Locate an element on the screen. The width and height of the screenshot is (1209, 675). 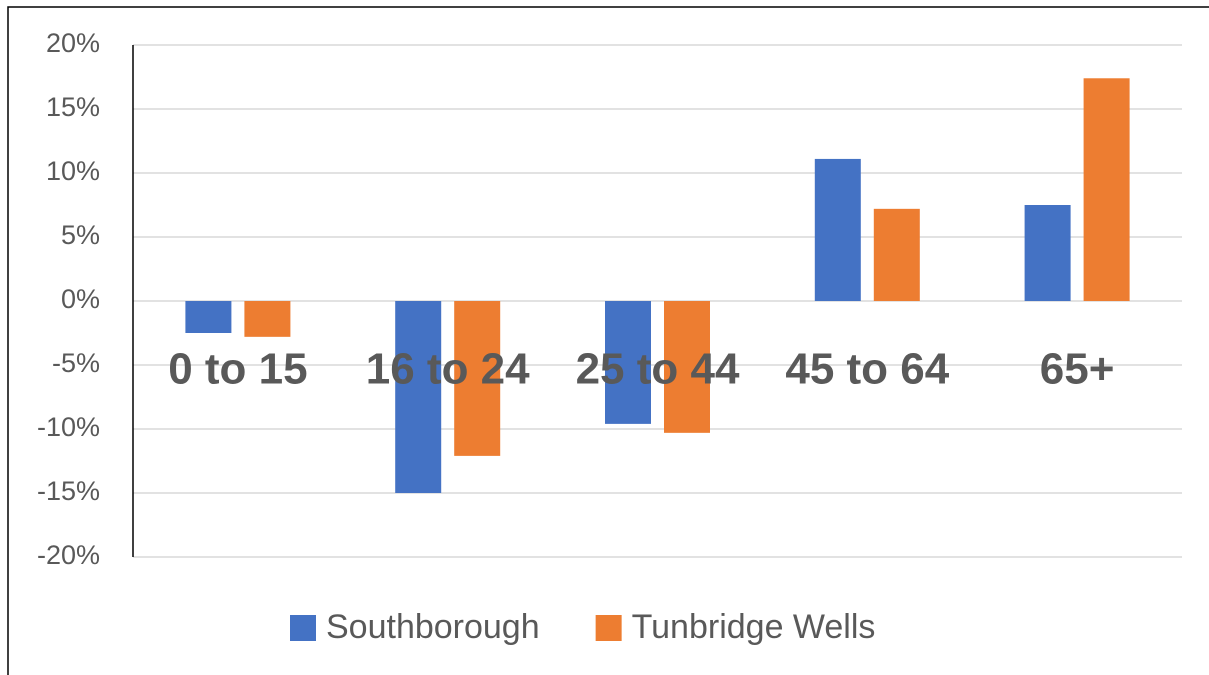
y-tick-label: 20% is located at coordinates (73, 43).